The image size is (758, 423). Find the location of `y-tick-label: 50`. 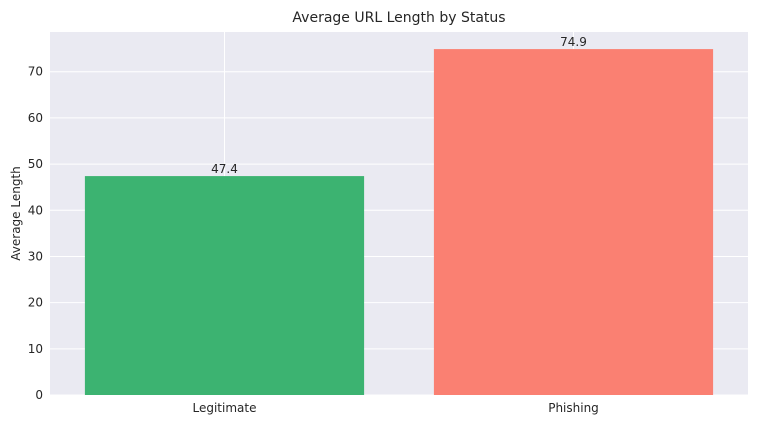

y-tick-label: 50 is located at coordinates (35, 164).